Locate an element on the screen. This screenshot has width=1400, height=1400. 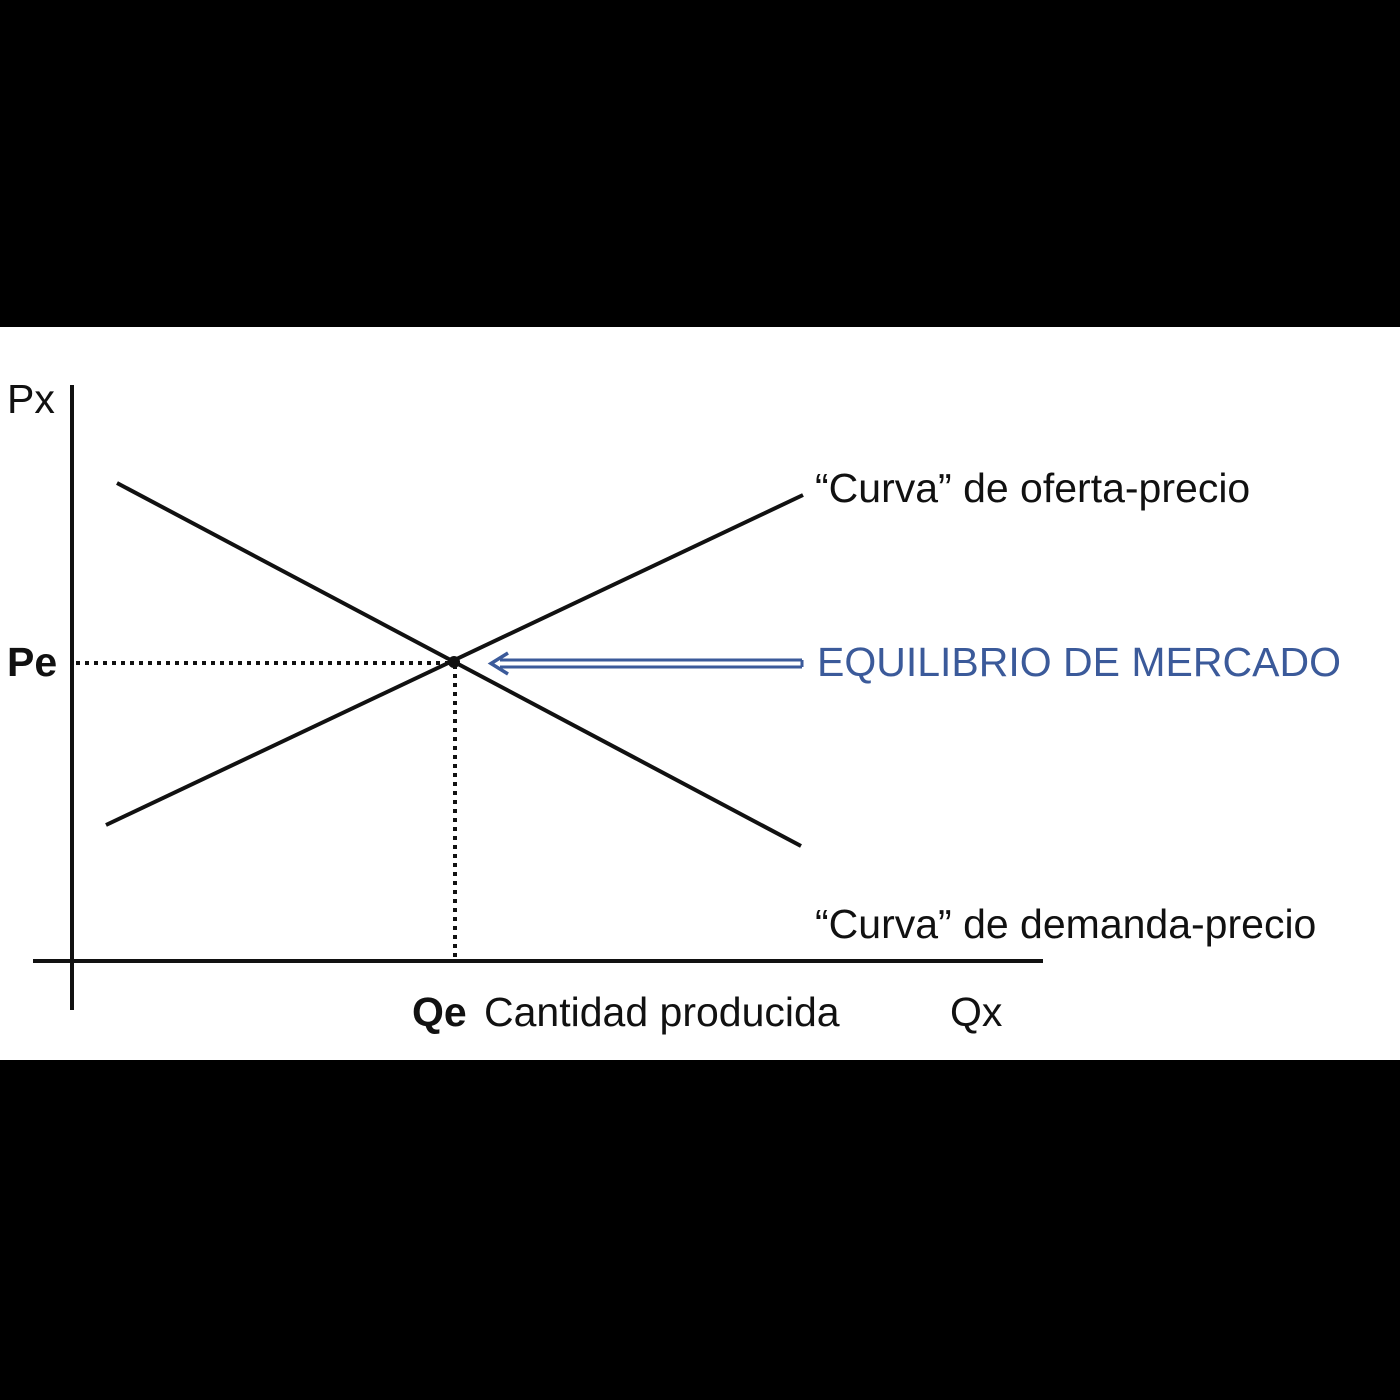
quantity-marker-label: Qe is located at coordinates (439, 1012).